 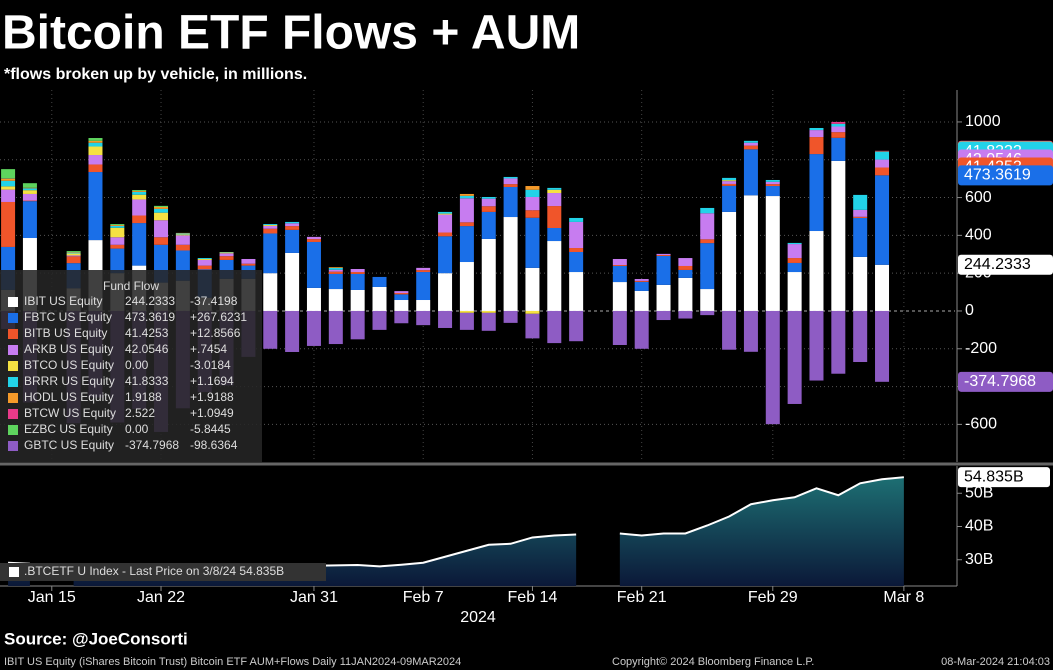 I want to click on x-tick-label: Jan 31, so click(x=314, y=597).